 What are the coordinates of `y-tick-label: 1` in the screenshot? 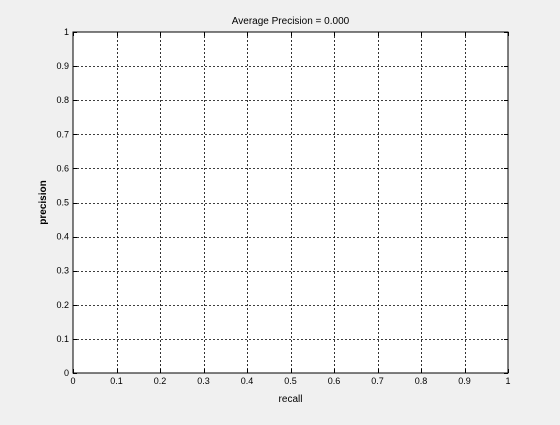 It's located at (66, 32).